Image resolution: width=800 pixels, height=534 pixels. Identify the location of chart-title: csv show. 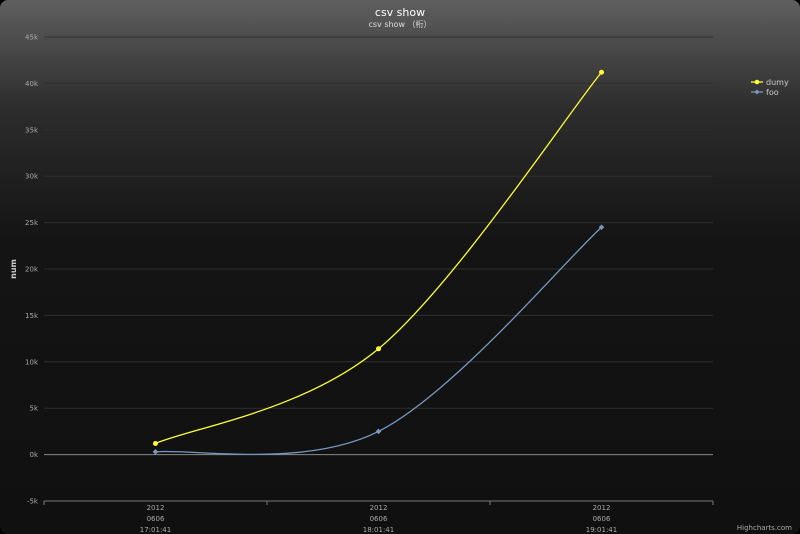
(400, 12).